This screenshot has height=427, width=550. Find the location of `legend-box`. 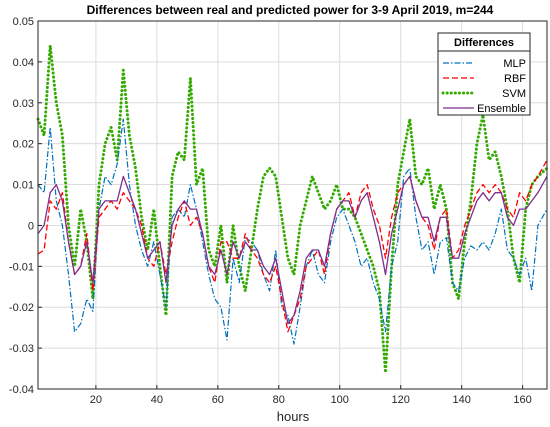

legend-box is located at coordinates (484, 74).